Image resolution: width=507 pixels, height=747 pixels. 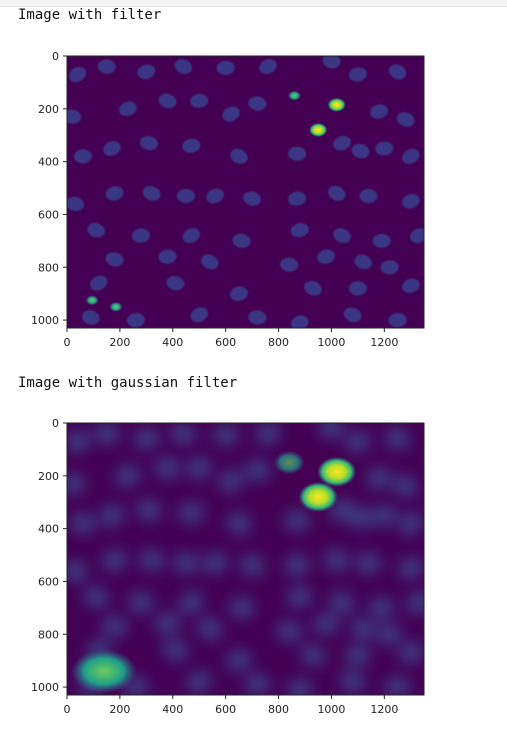 I want to click on y-tick-label: 0, so click(x=55, y=56).